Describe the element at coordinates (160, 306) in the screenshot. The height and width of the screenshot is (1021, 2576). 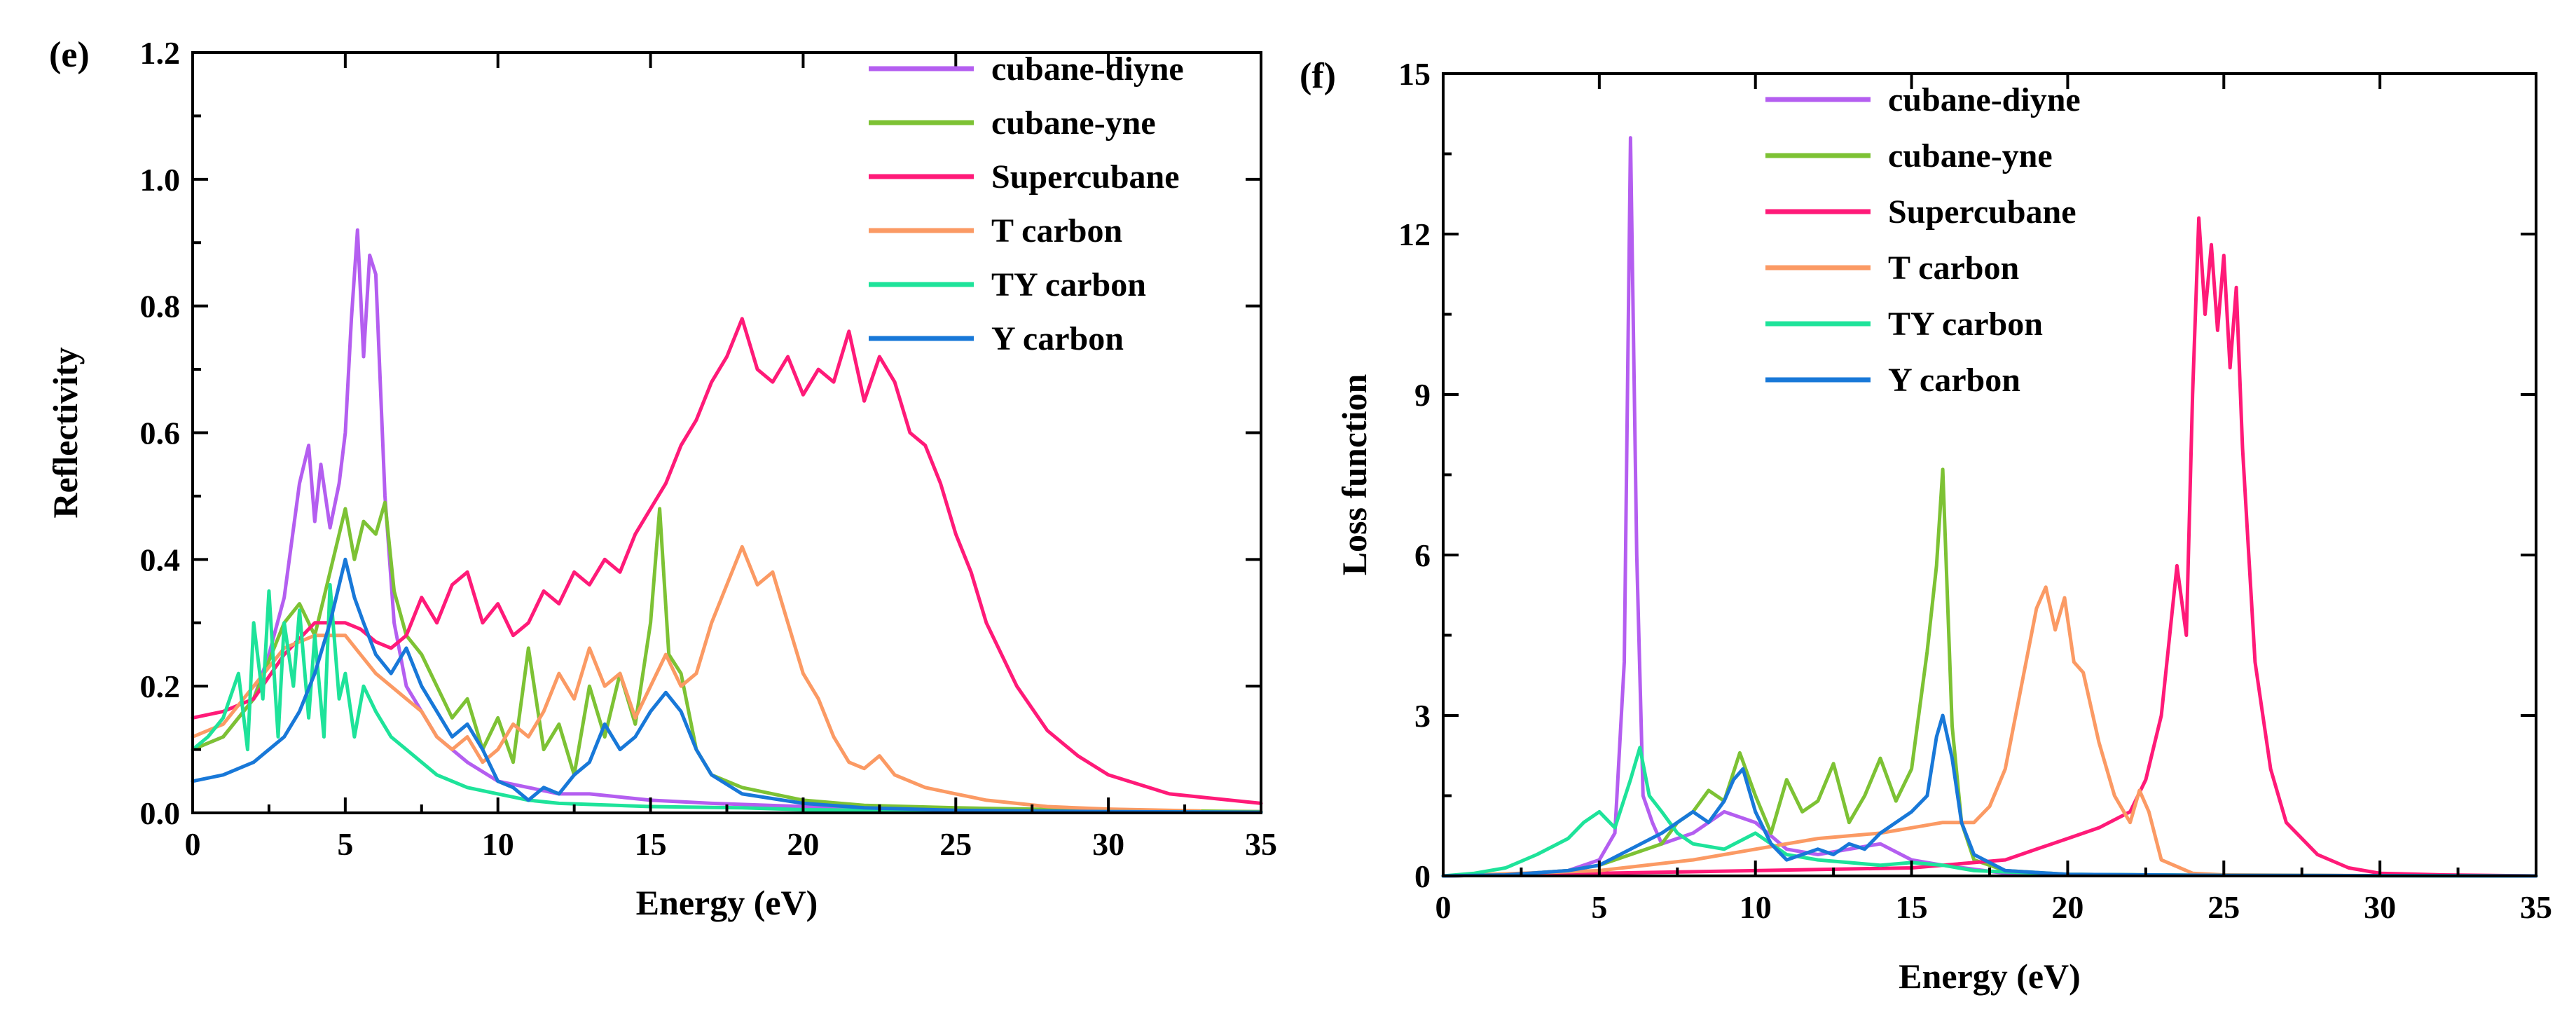
I see `y-tick-label: 0.8` at that location.